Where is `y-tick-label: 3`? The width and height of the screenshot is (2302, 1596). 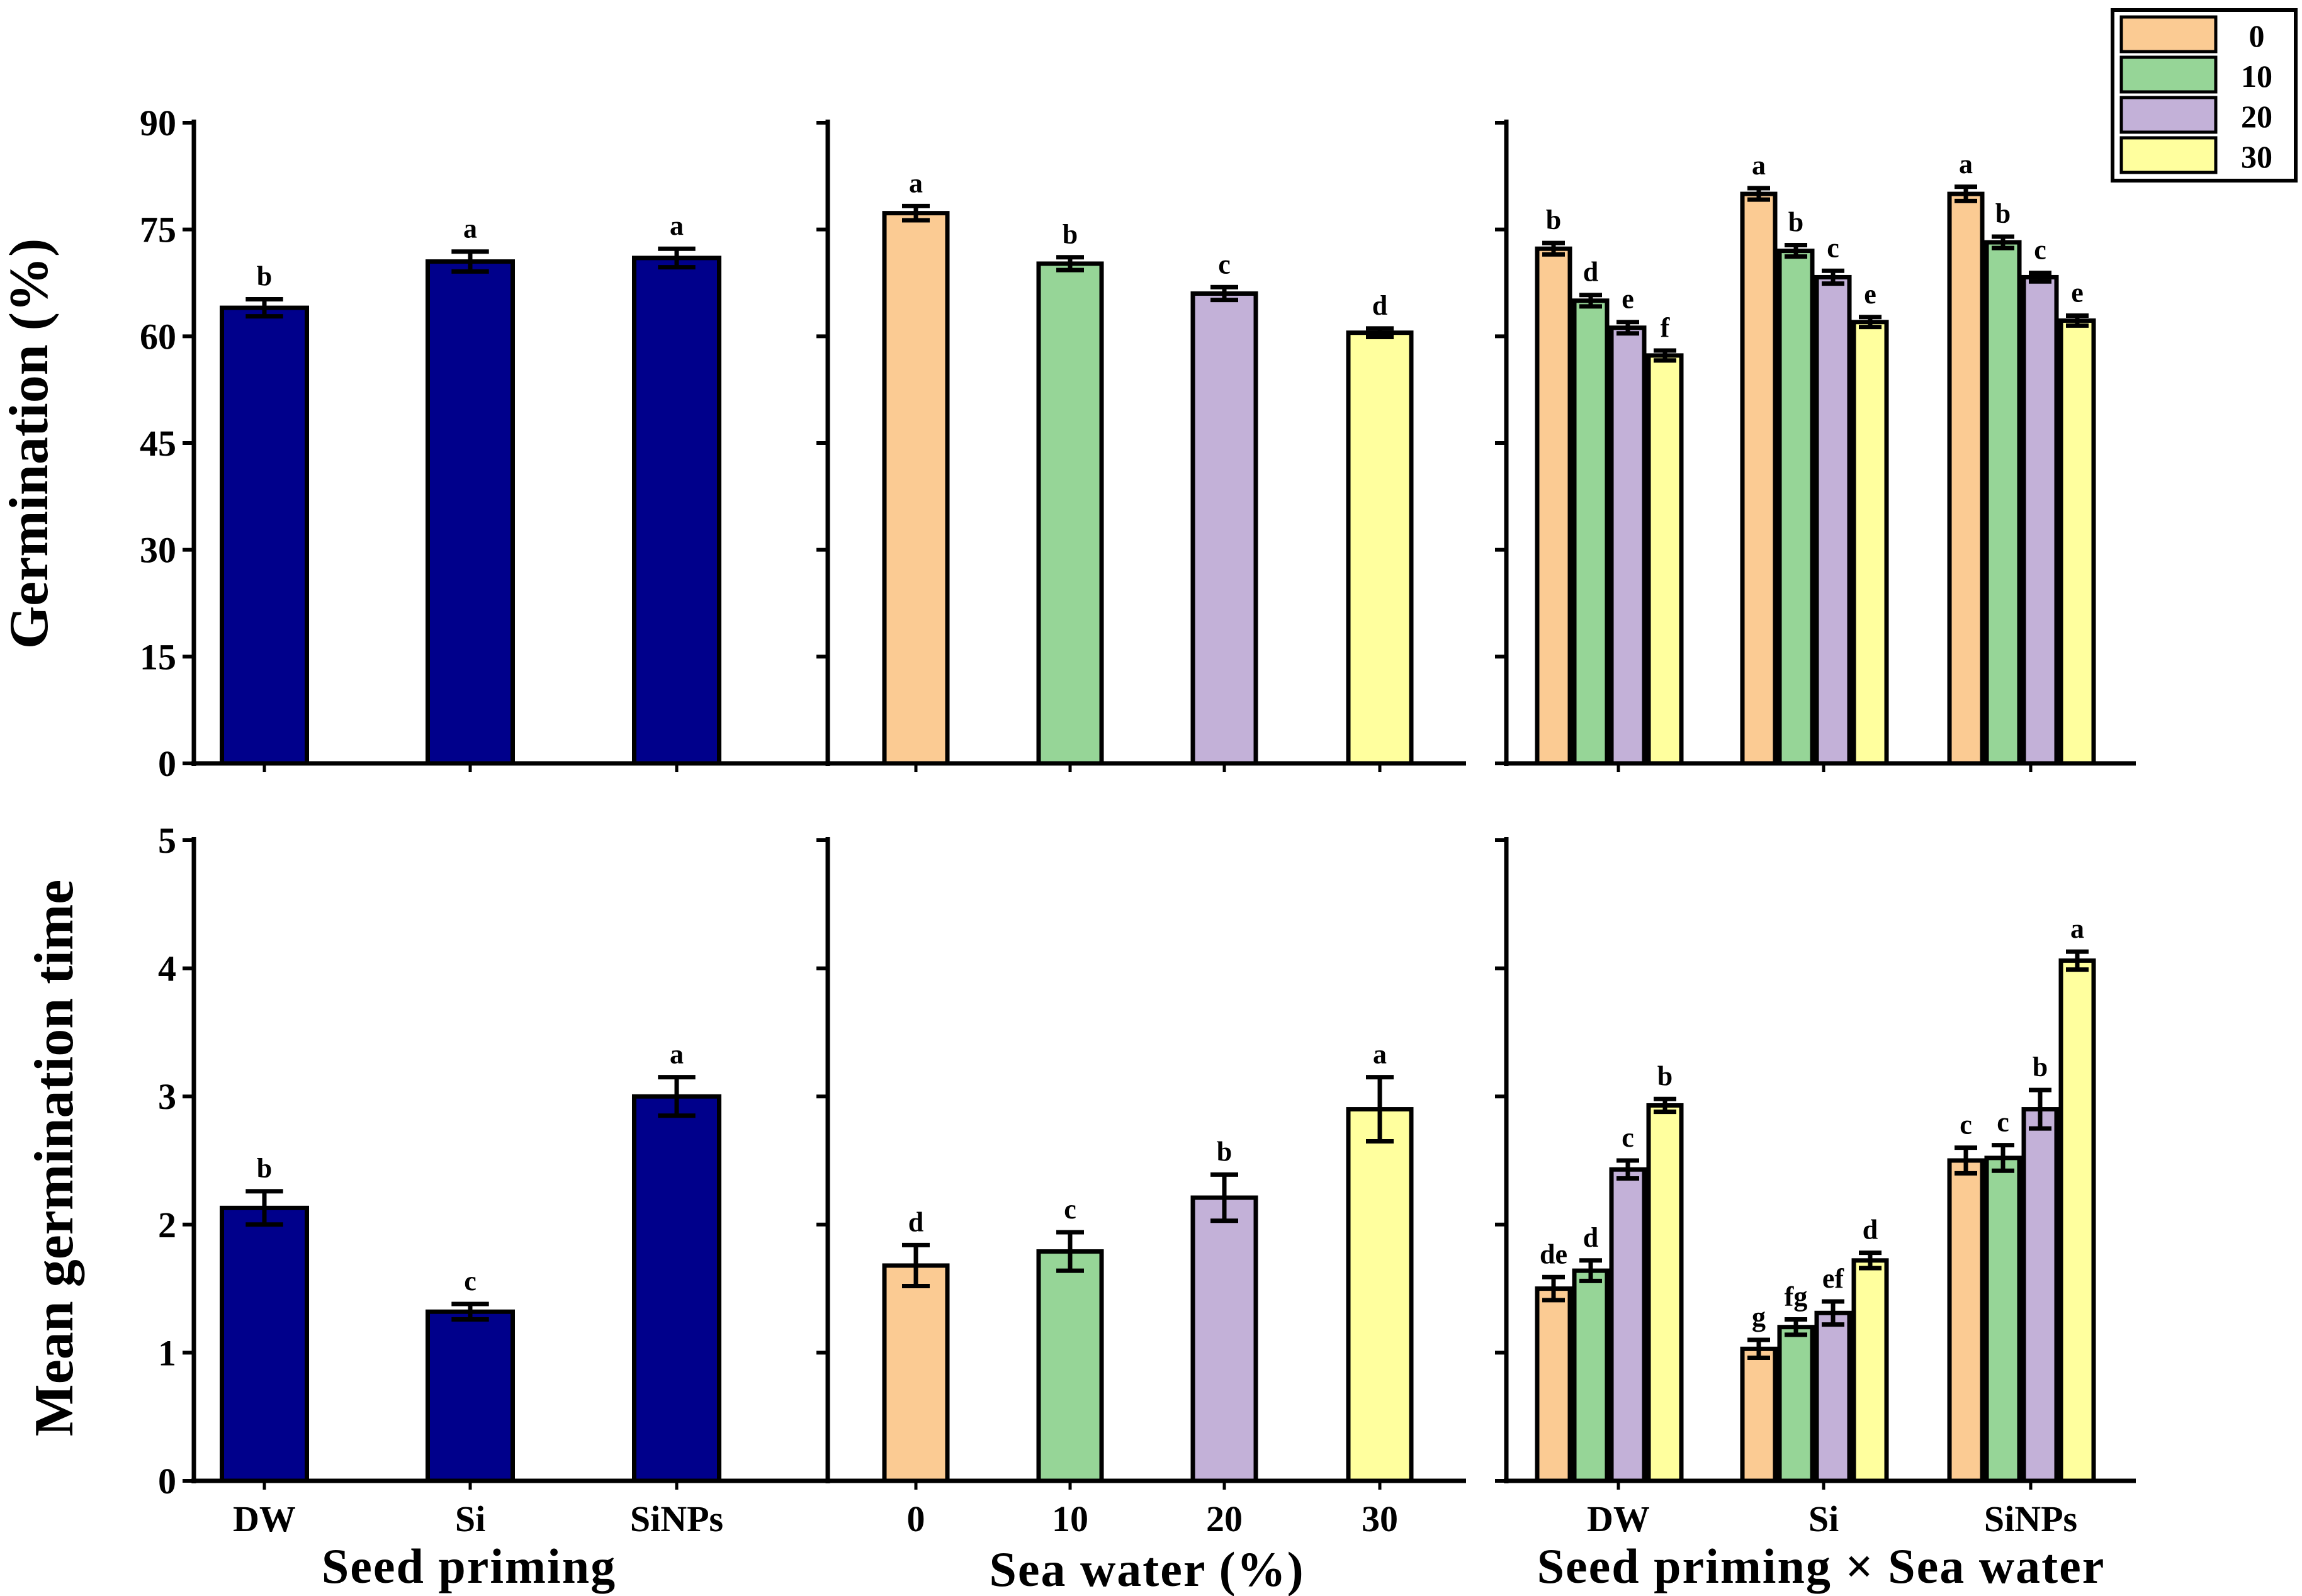
y-tick-label: 3 is located at coordinates (167, 1096).